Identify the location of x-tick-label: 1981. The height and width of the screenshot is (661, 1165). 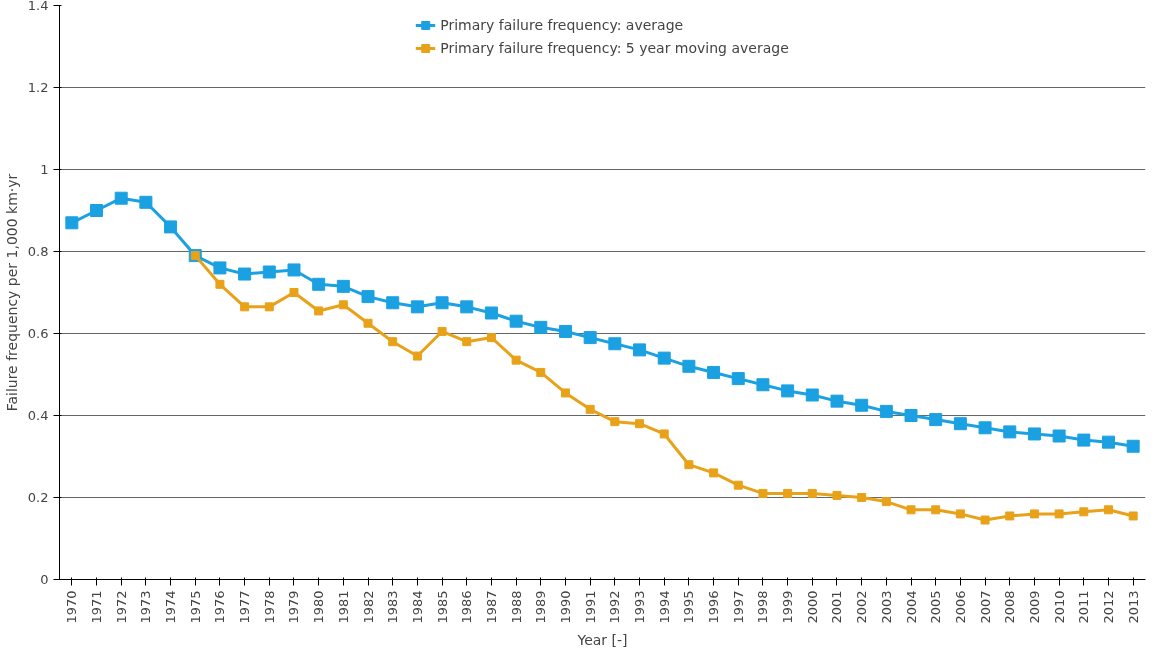
(343, 607).